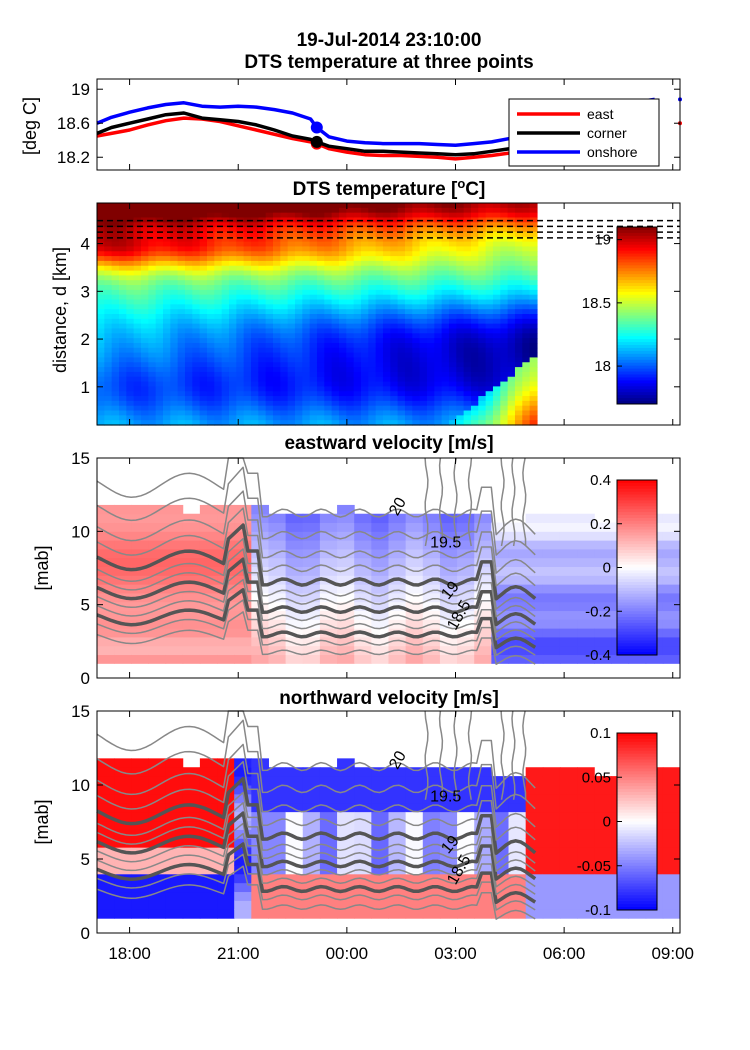 The height and width of the screenshot is (1050, 750). Describe the element at coordinates (426, 755) in the screenshot. I see `contour-line` at that location.